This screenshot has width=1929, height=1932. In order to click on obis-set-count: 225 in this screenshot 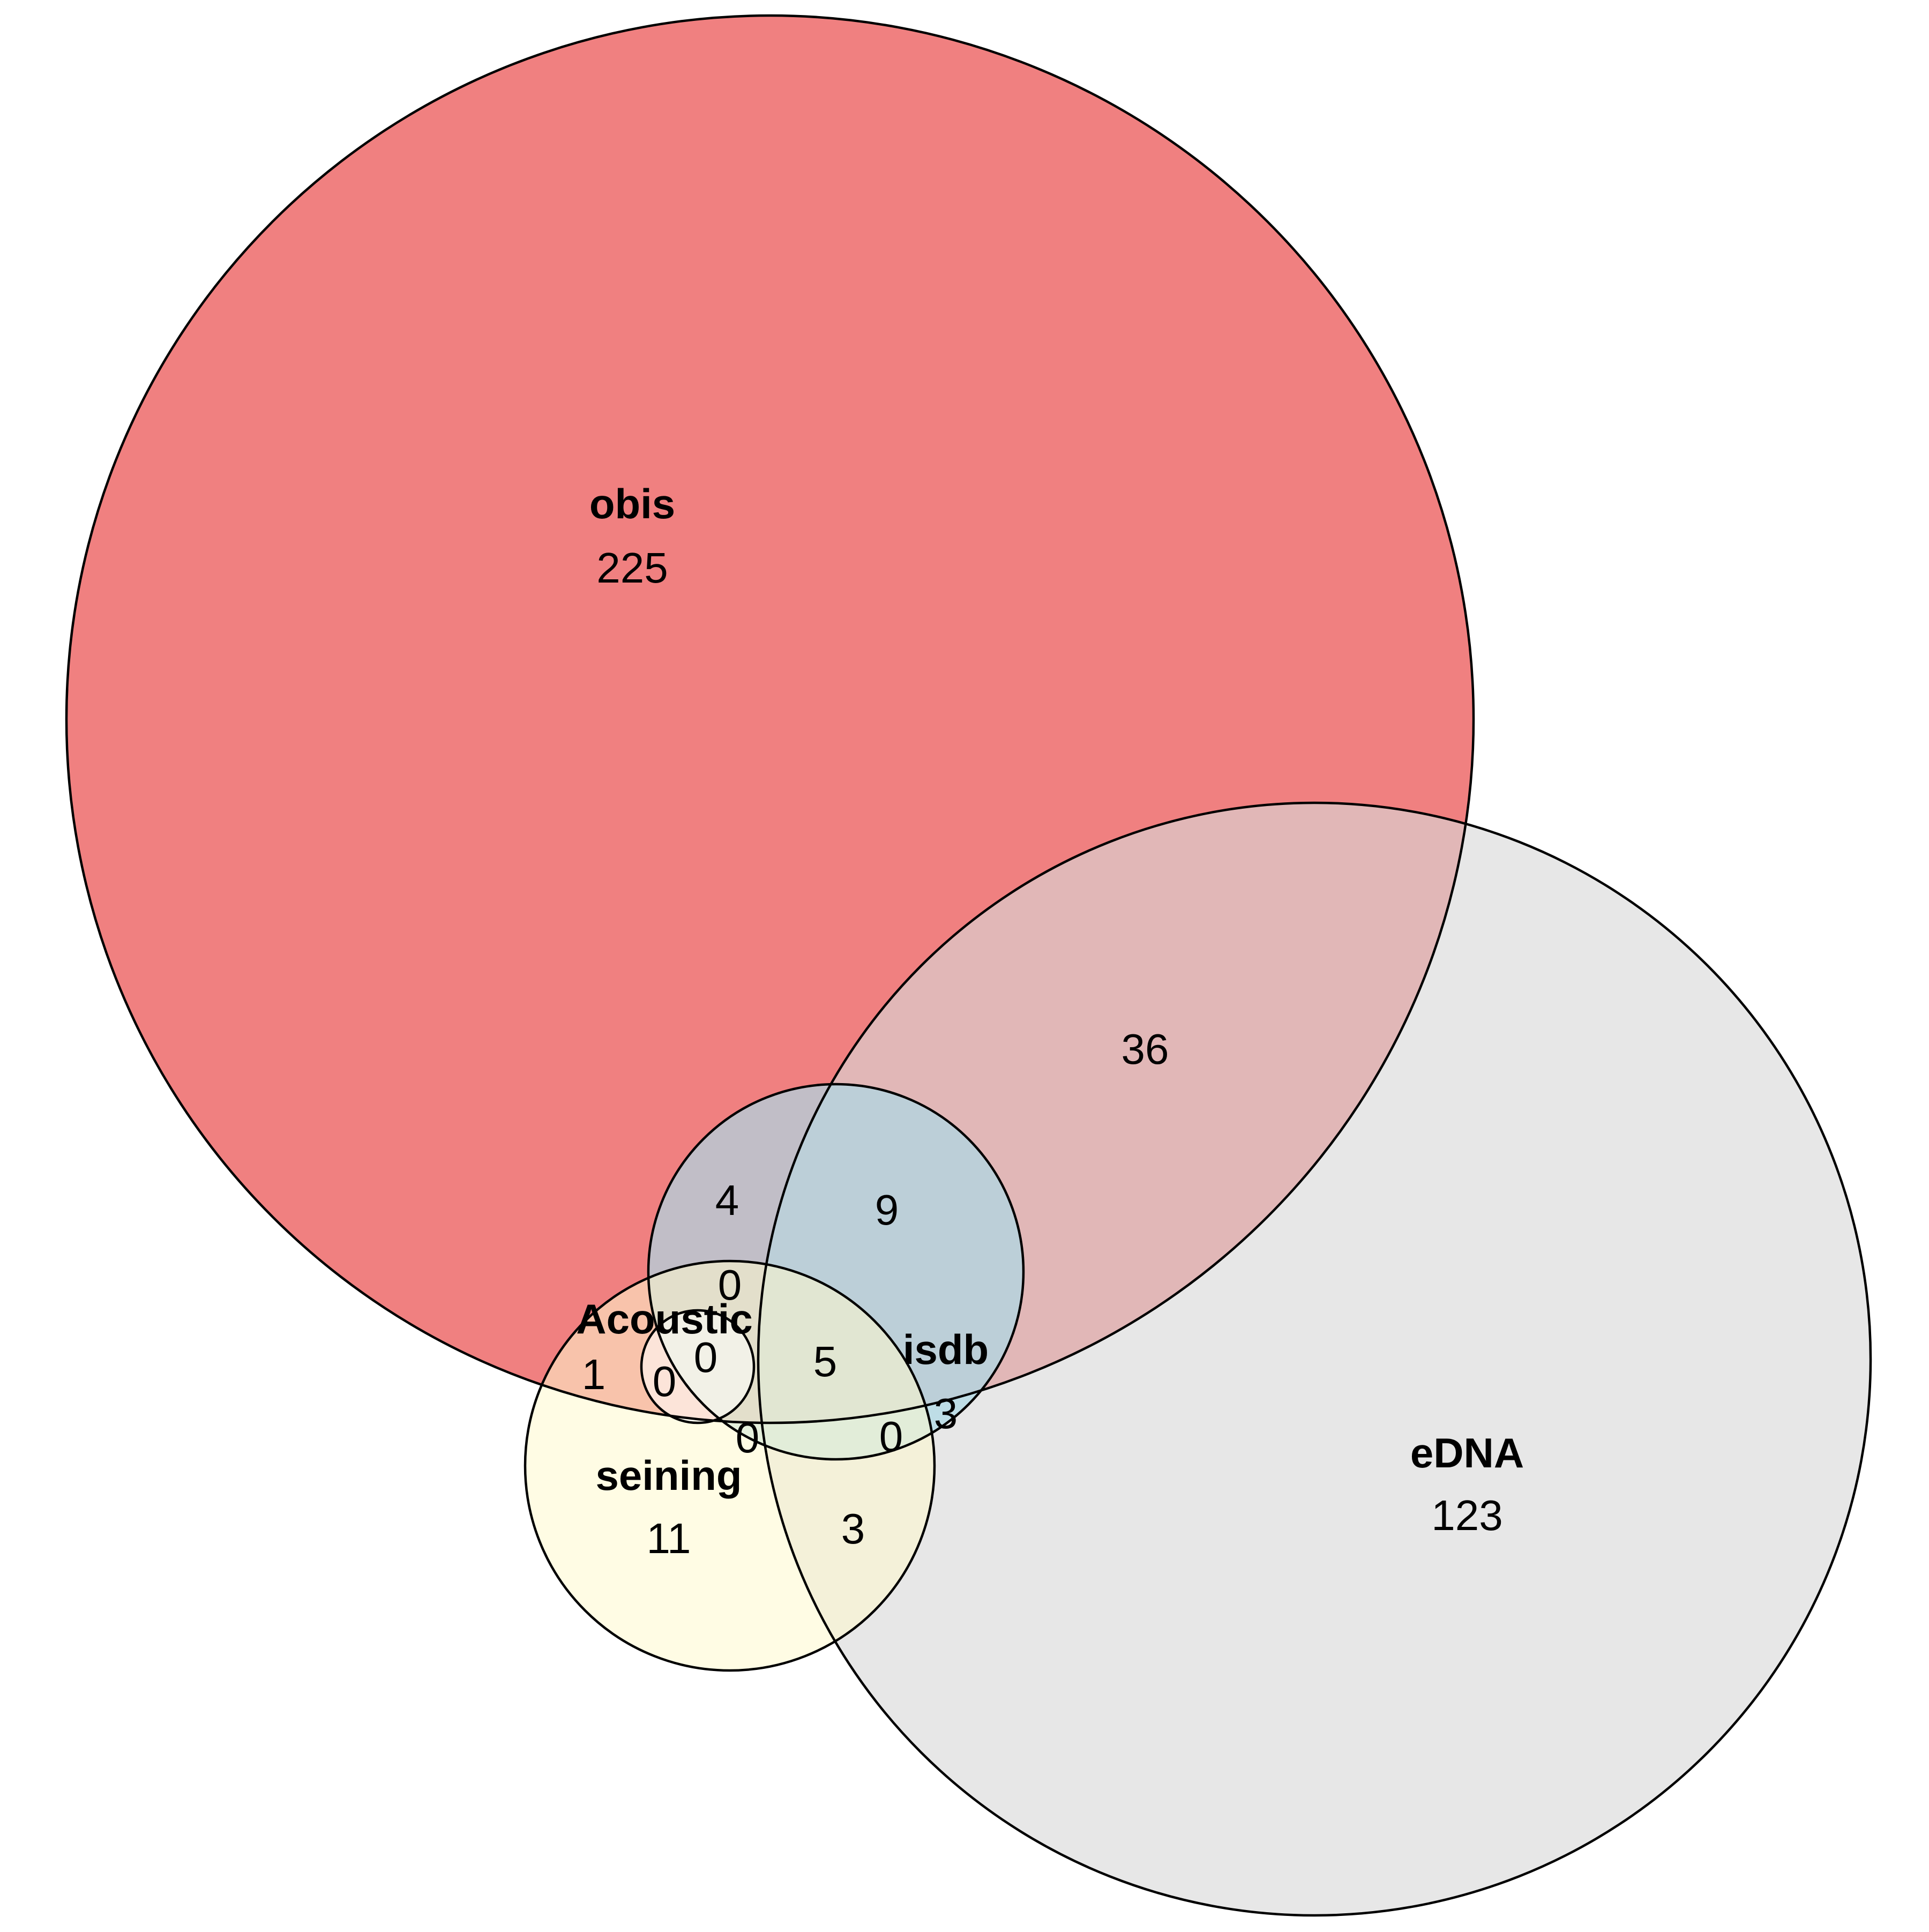, I will do `click(632, 568)`.